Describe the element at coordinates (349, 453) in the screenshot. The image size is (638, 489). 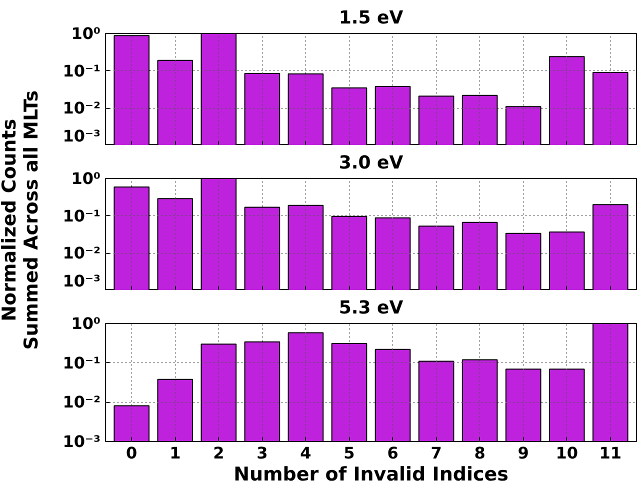
I see `x-tick-label: 5` at that location.